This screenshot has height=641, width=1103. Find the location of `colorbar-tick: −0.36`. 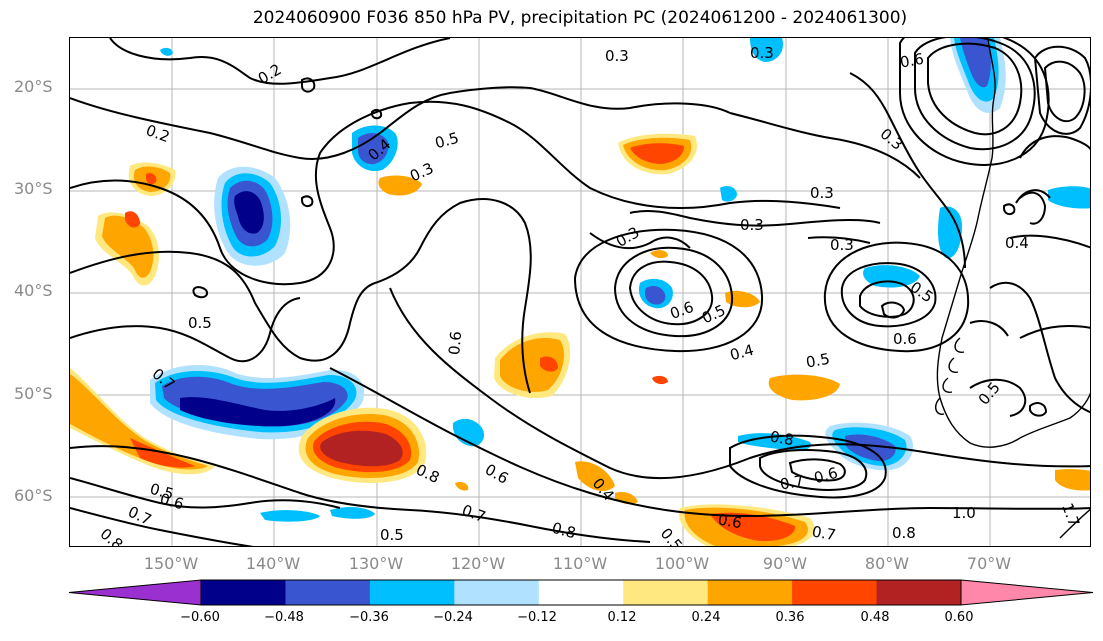

colorbar-tick: −0.36 is located at coordinates (369, 617).